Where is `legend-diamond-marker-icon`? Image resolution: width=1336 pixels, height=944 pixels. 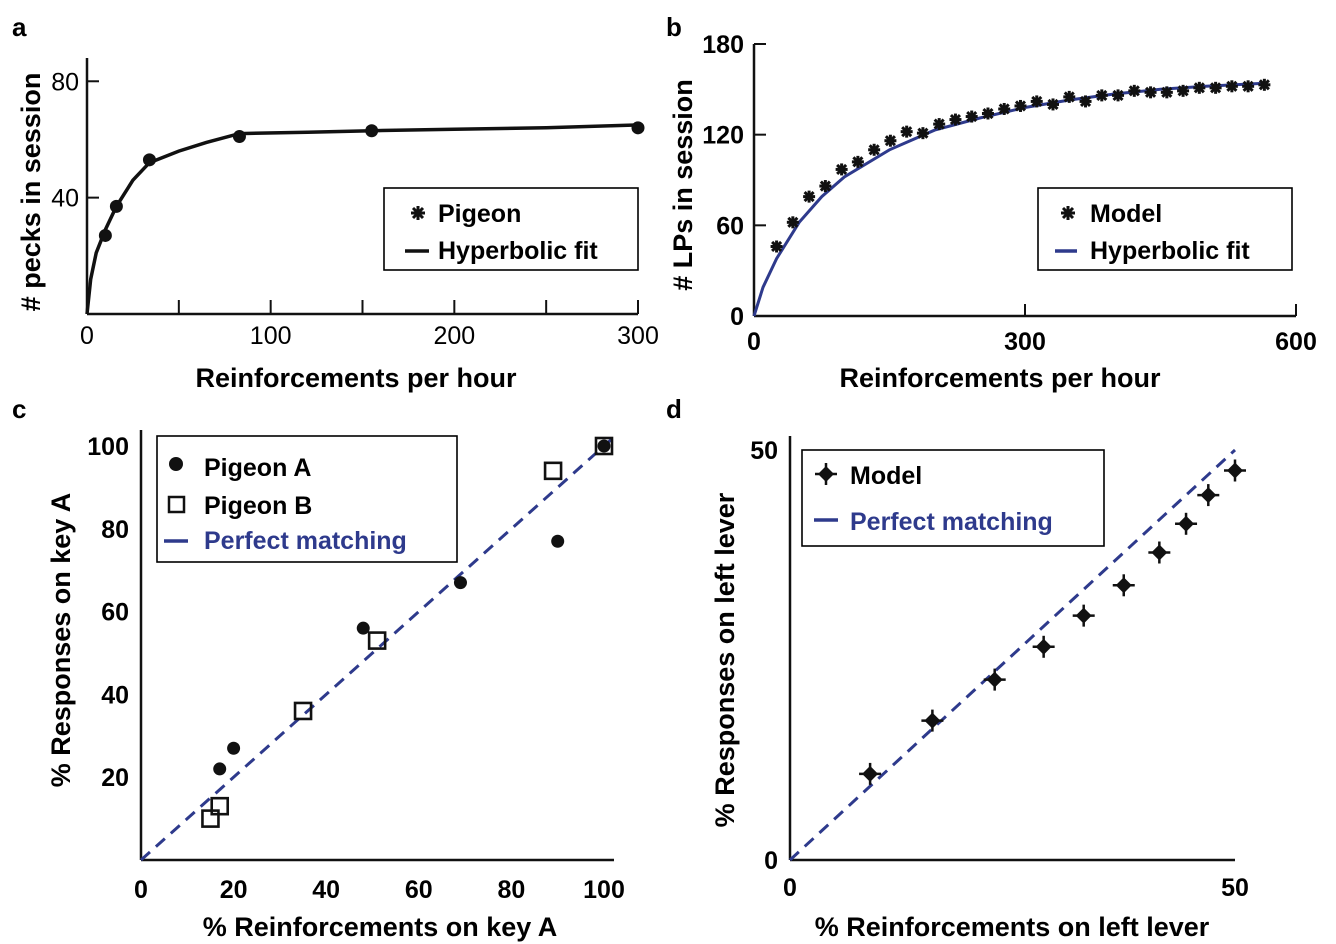 legend-diamond-marker-icon is located at coordinates (826, 474).